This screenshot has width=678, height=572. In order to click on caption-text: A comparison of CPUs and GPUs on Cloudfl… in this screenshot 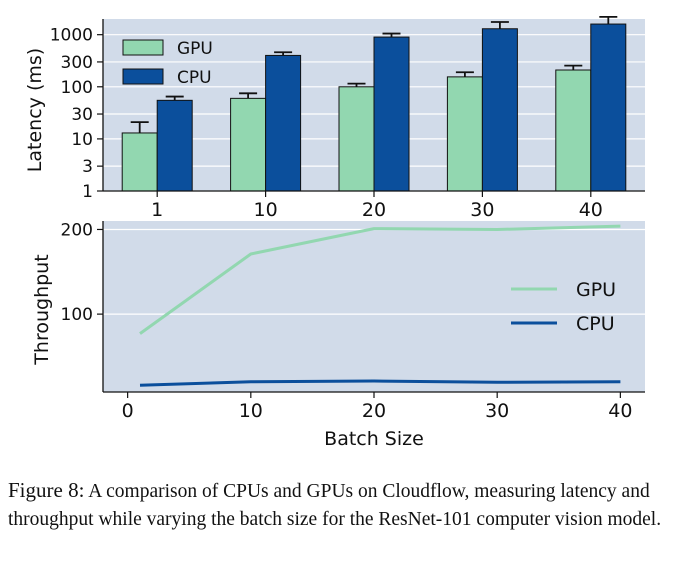, I will do `click(335, 505)`.